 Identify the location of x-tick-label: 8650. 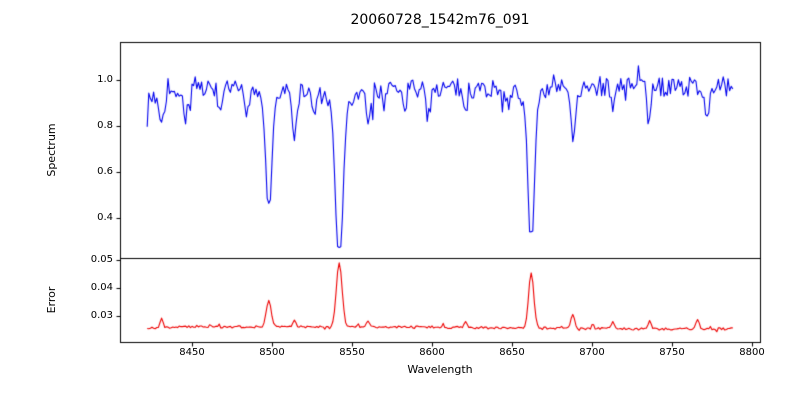
(512, 352).